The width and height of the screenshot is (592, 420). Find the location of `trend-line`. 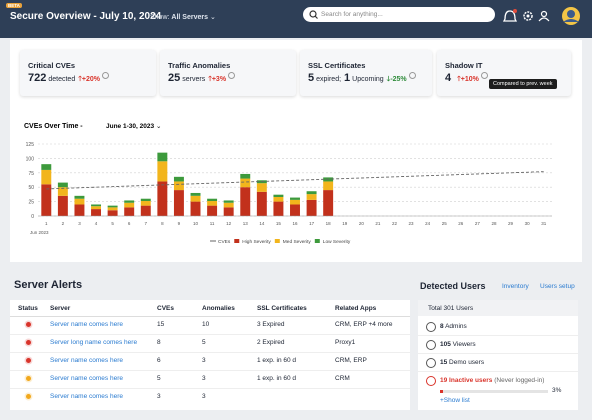

trend-line is located at coordinates (295, 180).